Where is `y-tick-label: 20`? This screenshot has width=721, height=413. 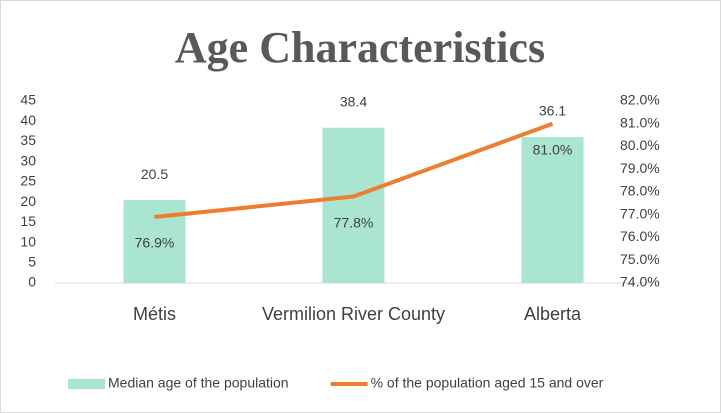
y-tick-label: 20 is located at coordinates (28, 201).